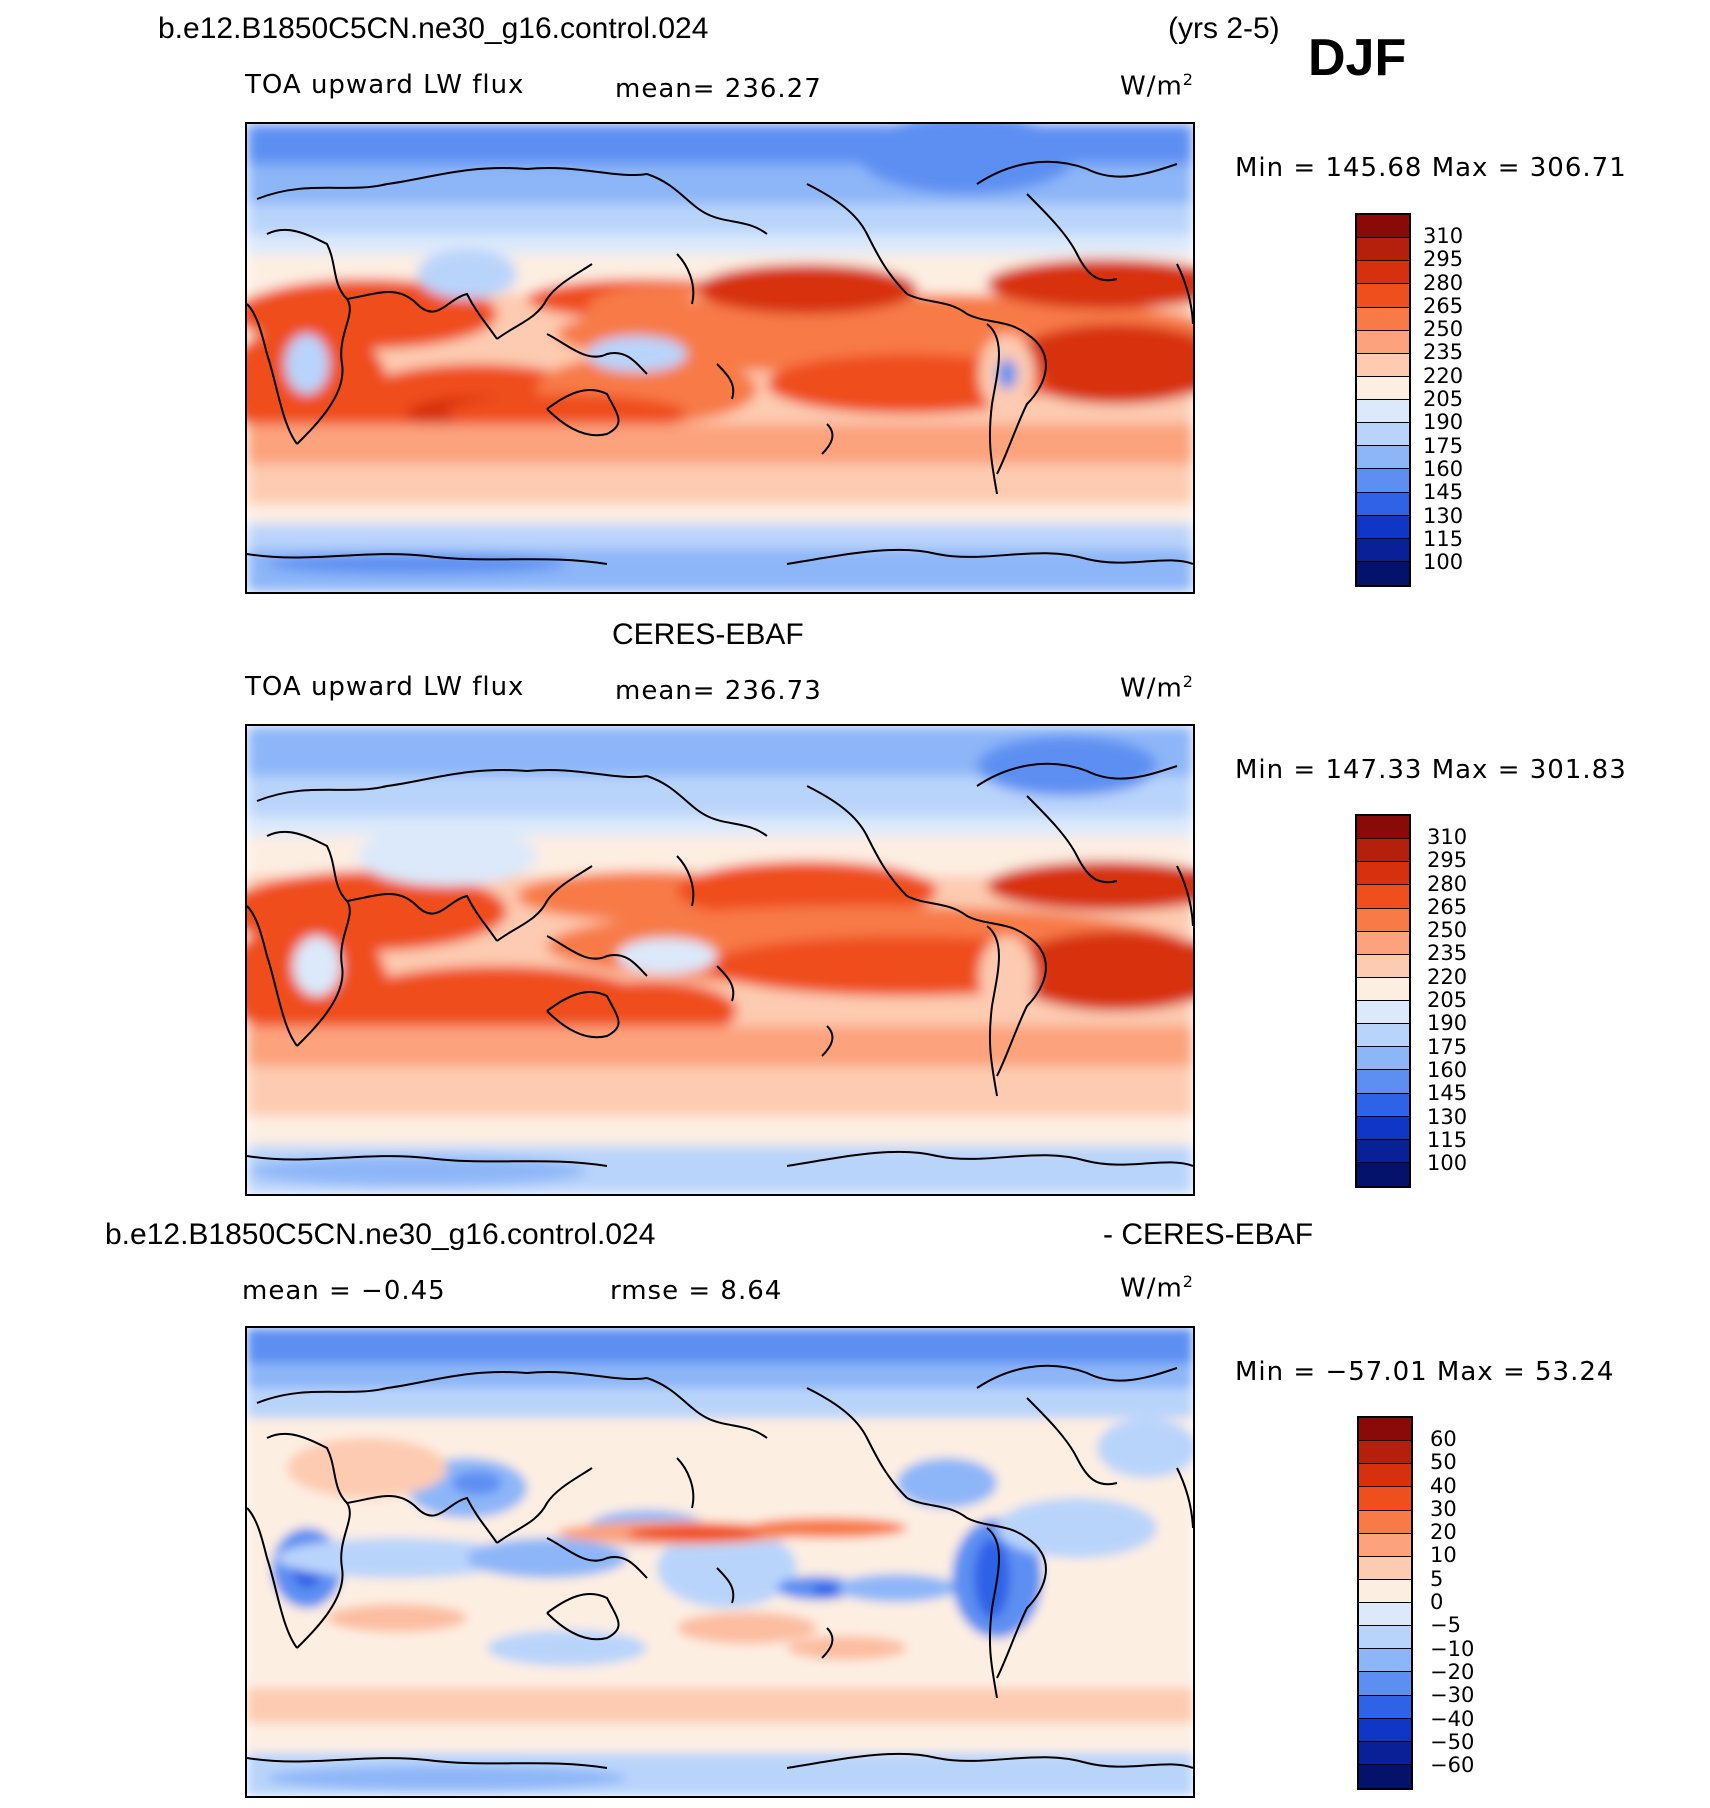 This screenshot has width=1710, height=1808. What do you see at coordinates (1452, 1765) in the screenshot?
I see `colorbar-tick-label: −60` at bounding box center [1452, 1765].